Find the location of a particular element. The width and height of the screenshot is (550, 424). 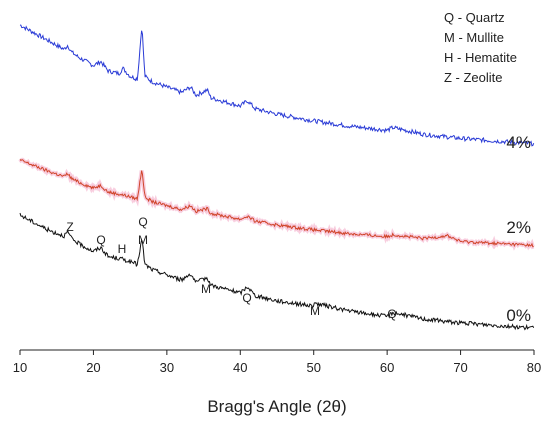

x-tick-label: 20 is located at coordinates (93, 367).